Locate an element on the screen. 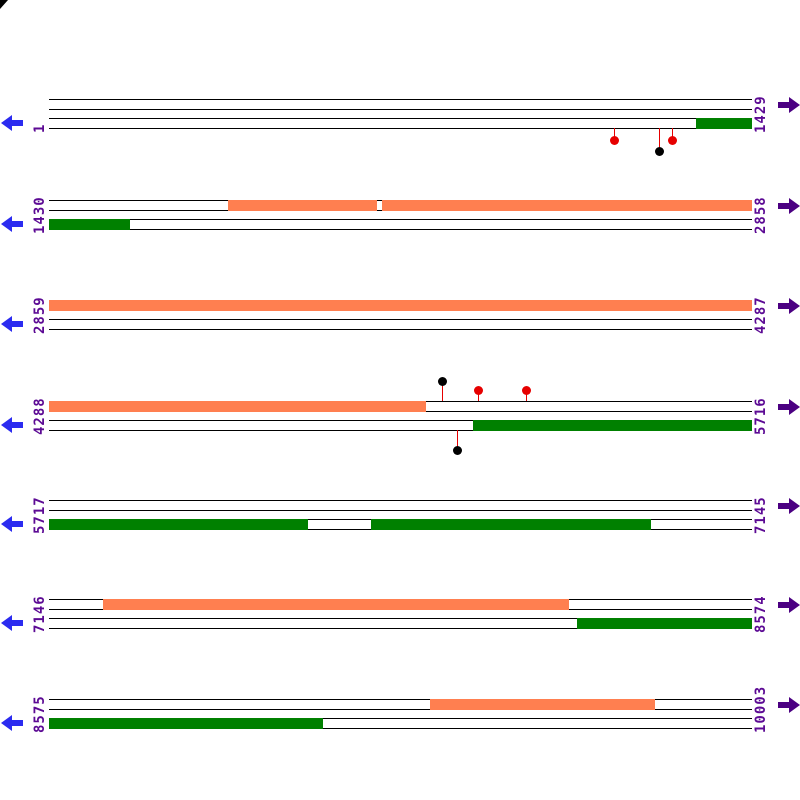 The image size is (800, 800). end-coordinate-label: 4287 is located at coordinates (761, 315).